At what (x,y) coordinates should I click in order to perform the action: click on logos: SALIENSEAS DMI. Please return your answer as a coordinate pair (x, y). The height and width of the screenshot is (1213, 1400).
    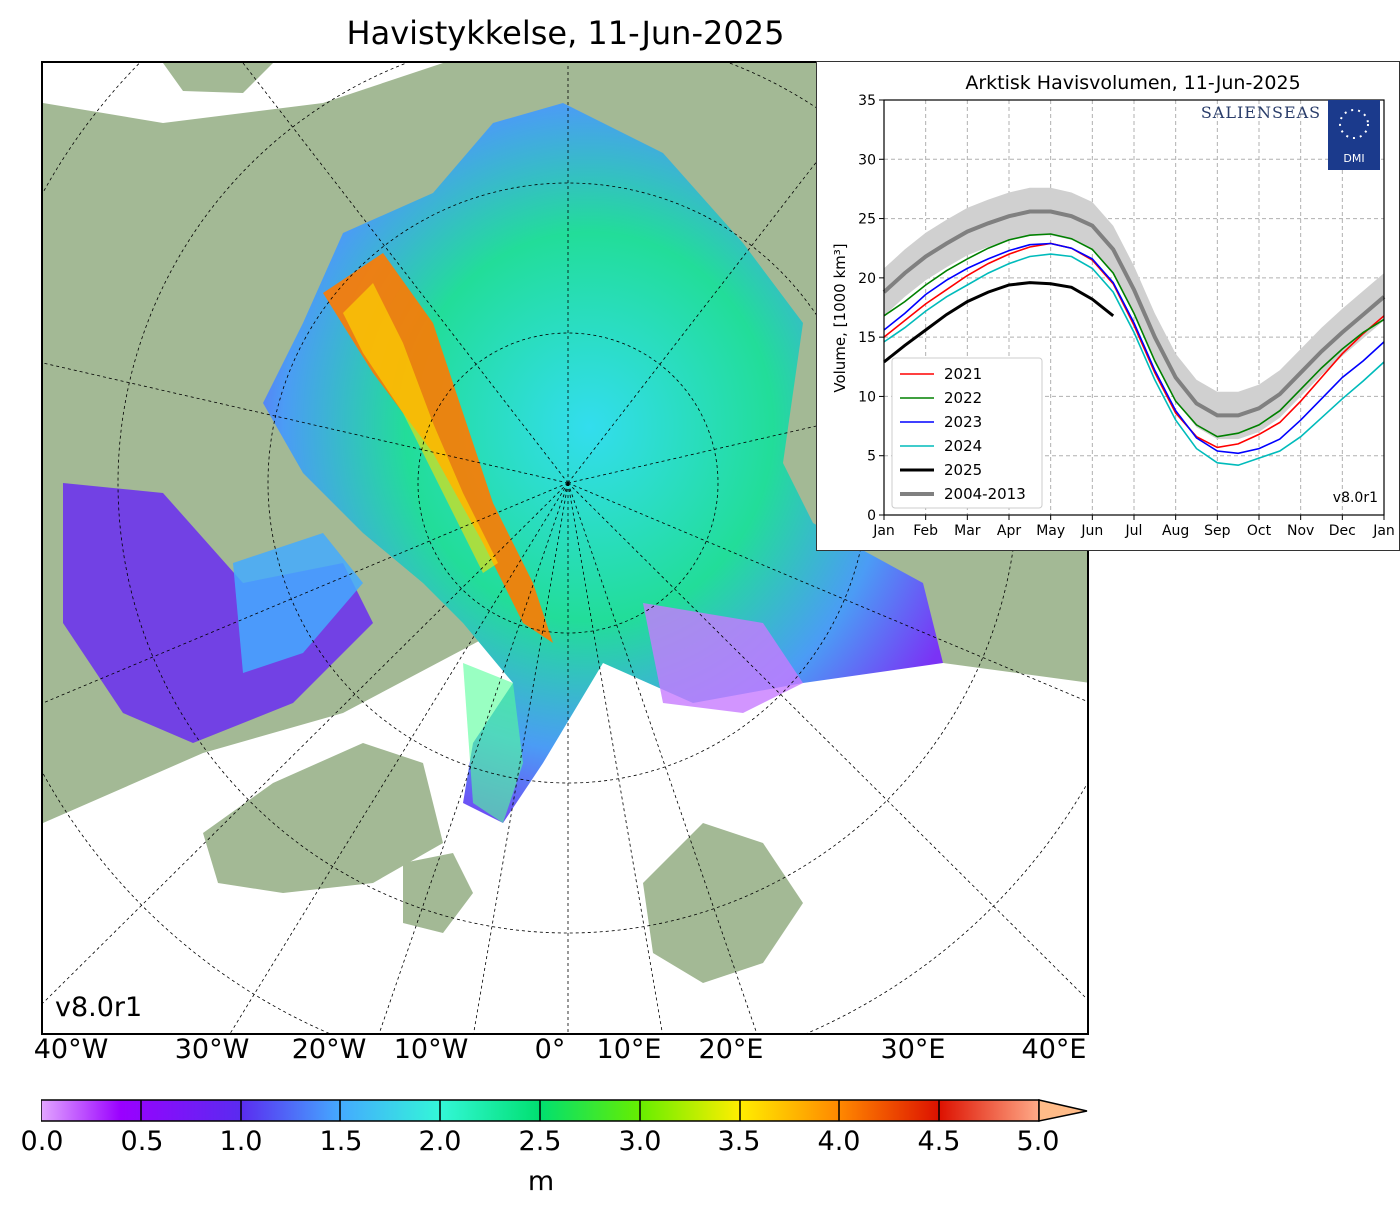
    Looking at the image, I should click on (1290, 135).